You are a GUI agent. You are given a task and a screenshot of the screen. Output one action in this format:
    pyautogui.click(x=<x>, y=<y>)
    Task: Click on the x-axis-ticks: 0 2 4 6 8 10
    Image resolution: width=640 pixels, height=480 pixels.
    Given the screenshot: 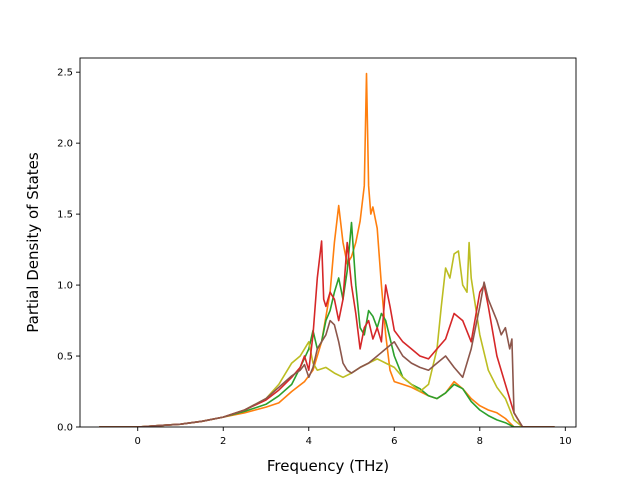 What is the action you would take?
    pyautogui.click(x=353, y=437)
    